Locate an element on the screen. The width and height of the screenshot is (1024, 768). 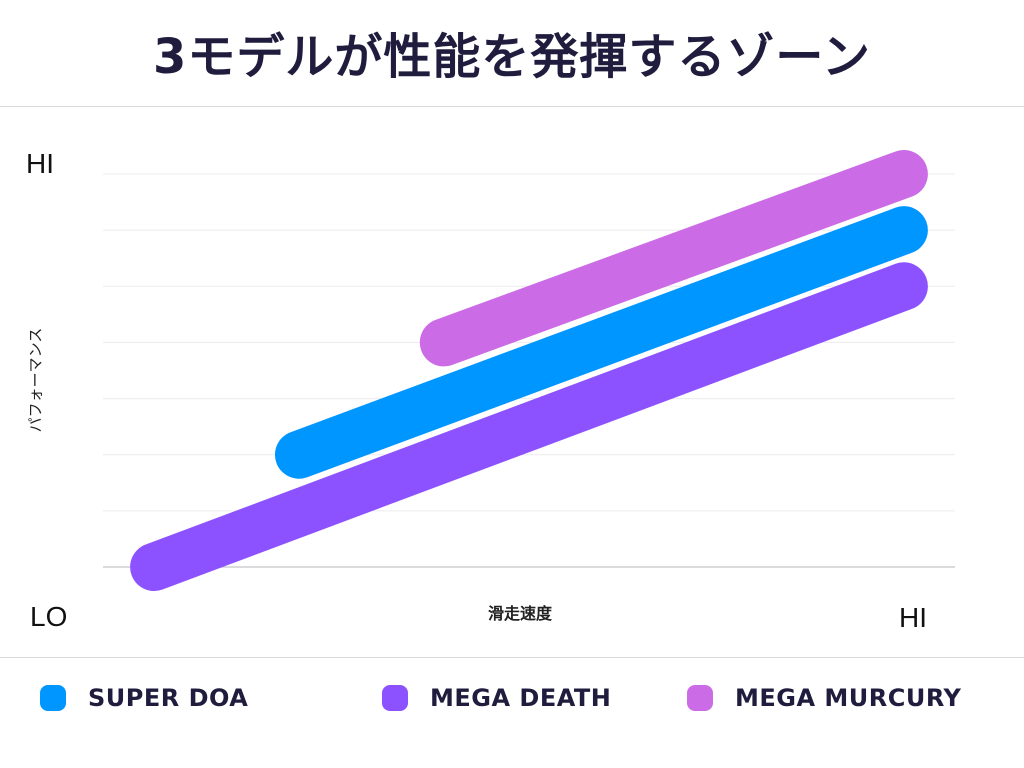
legend-item-super-doa: SUPER DOA is located at coordinates (144, 698).